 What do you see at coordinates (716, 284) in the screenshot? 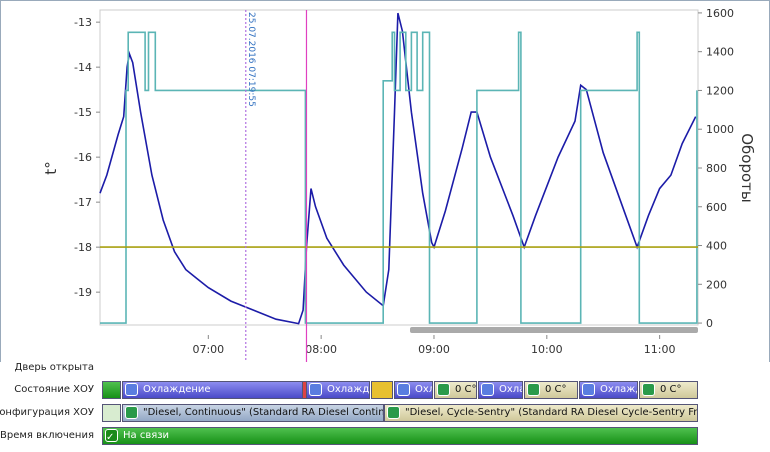
I see `y2-tick-label: 200` at bounding box center [716, 284].